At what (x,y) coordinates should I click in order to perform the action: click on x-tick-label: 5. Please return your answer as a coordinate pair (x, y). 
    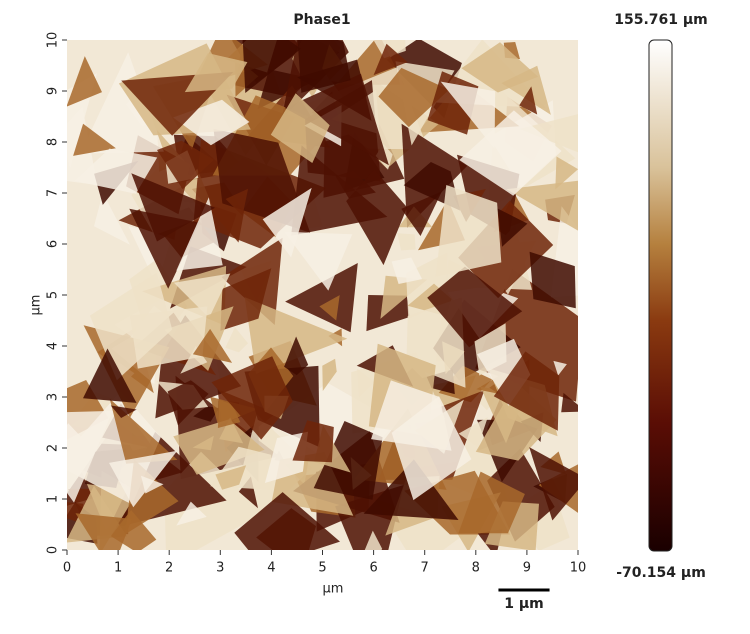
    Looking at the image, I should click on (322, 568).